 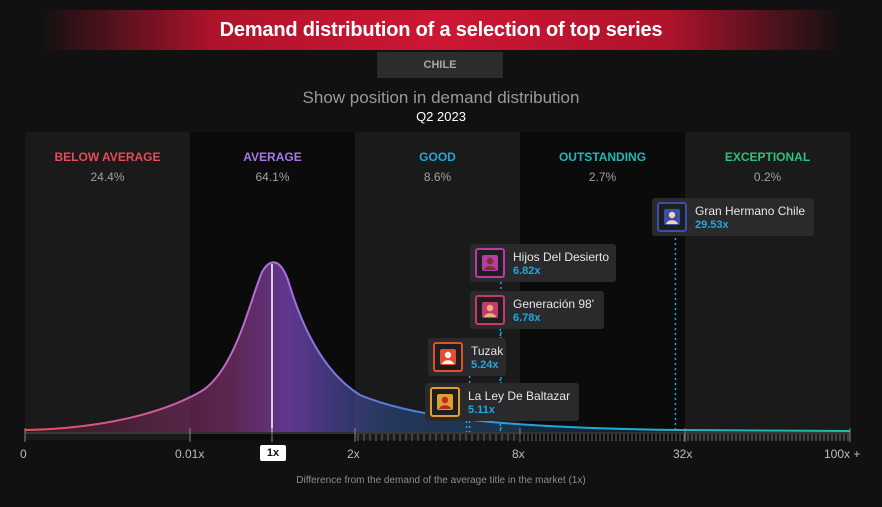 I want to click on show-callout: Hijos Del Desierto 6.82x, so click(x=543, y=263).